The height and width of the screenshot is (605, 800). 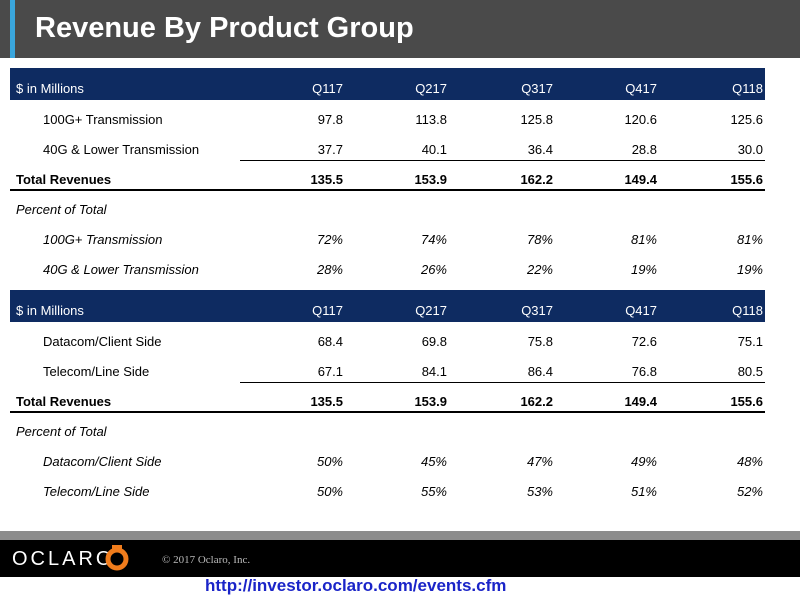 I want to click on percent-value: 72%, so click(x=329, y=239).